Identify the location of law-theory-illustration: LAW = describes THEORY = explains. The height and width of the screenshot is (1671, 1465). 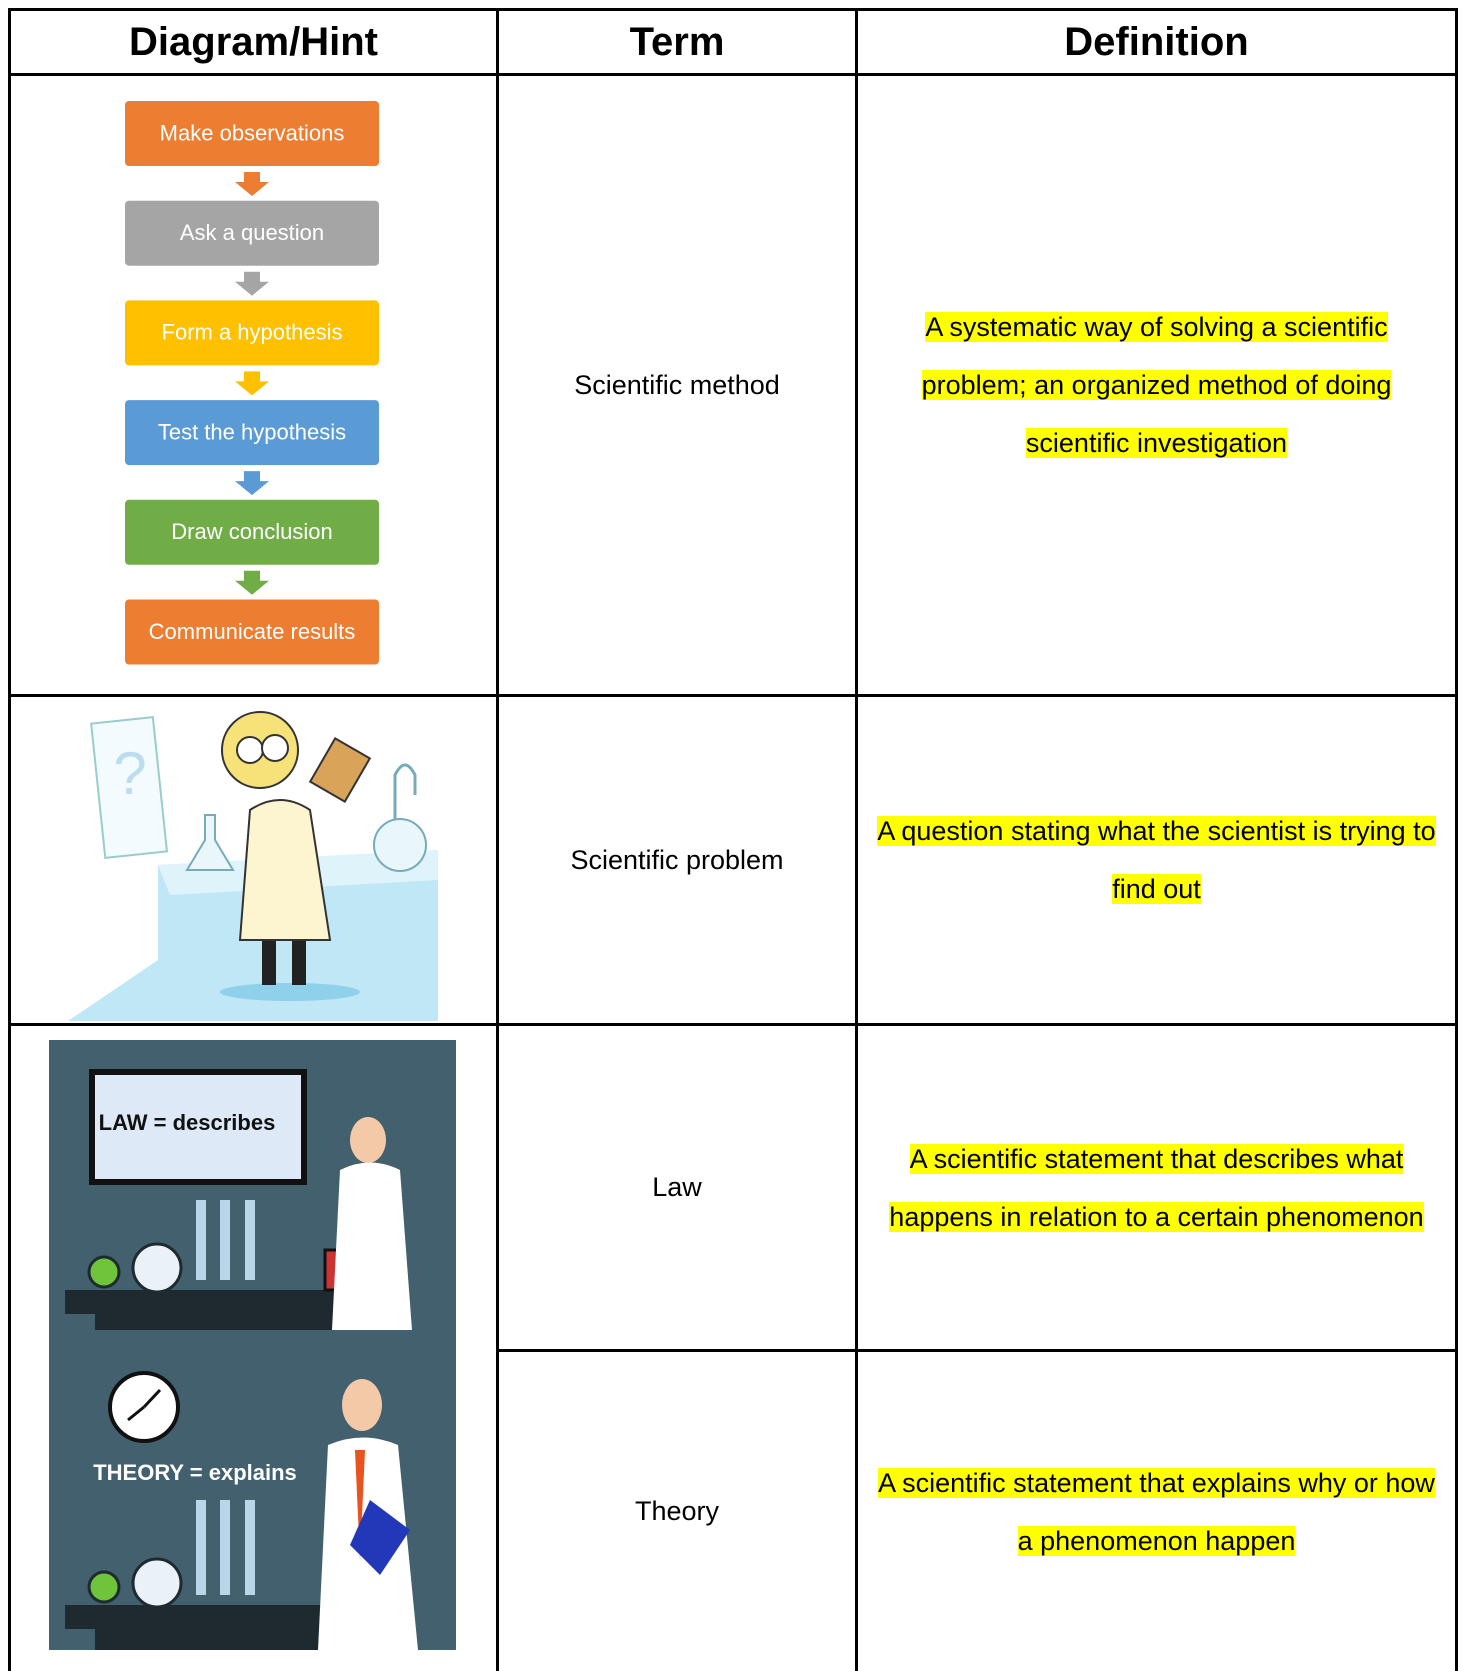
(252, 1345).